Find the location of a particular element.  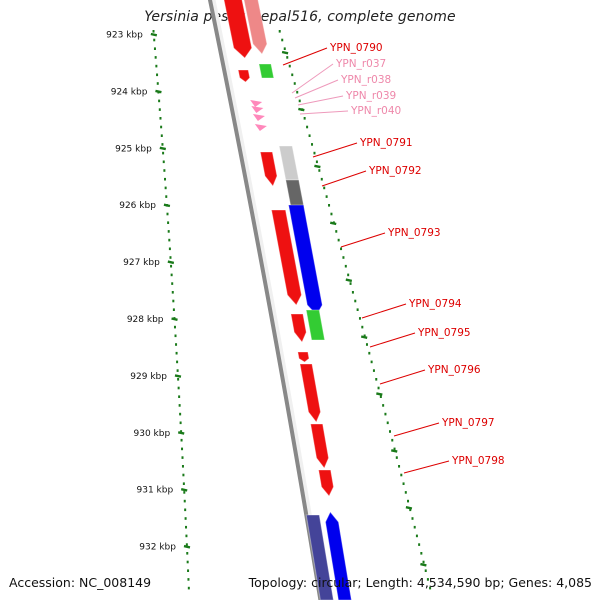

kbp-label: 926 kbp is located at coordinates (137, 206).